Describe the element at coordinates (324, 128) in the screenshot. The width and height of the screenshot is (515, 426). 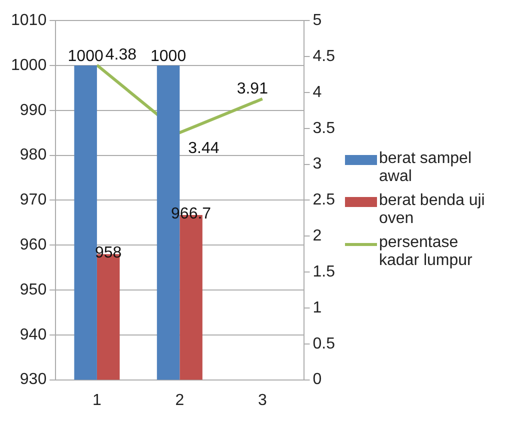
I see `y2-tick-label: 3.5` at that location.